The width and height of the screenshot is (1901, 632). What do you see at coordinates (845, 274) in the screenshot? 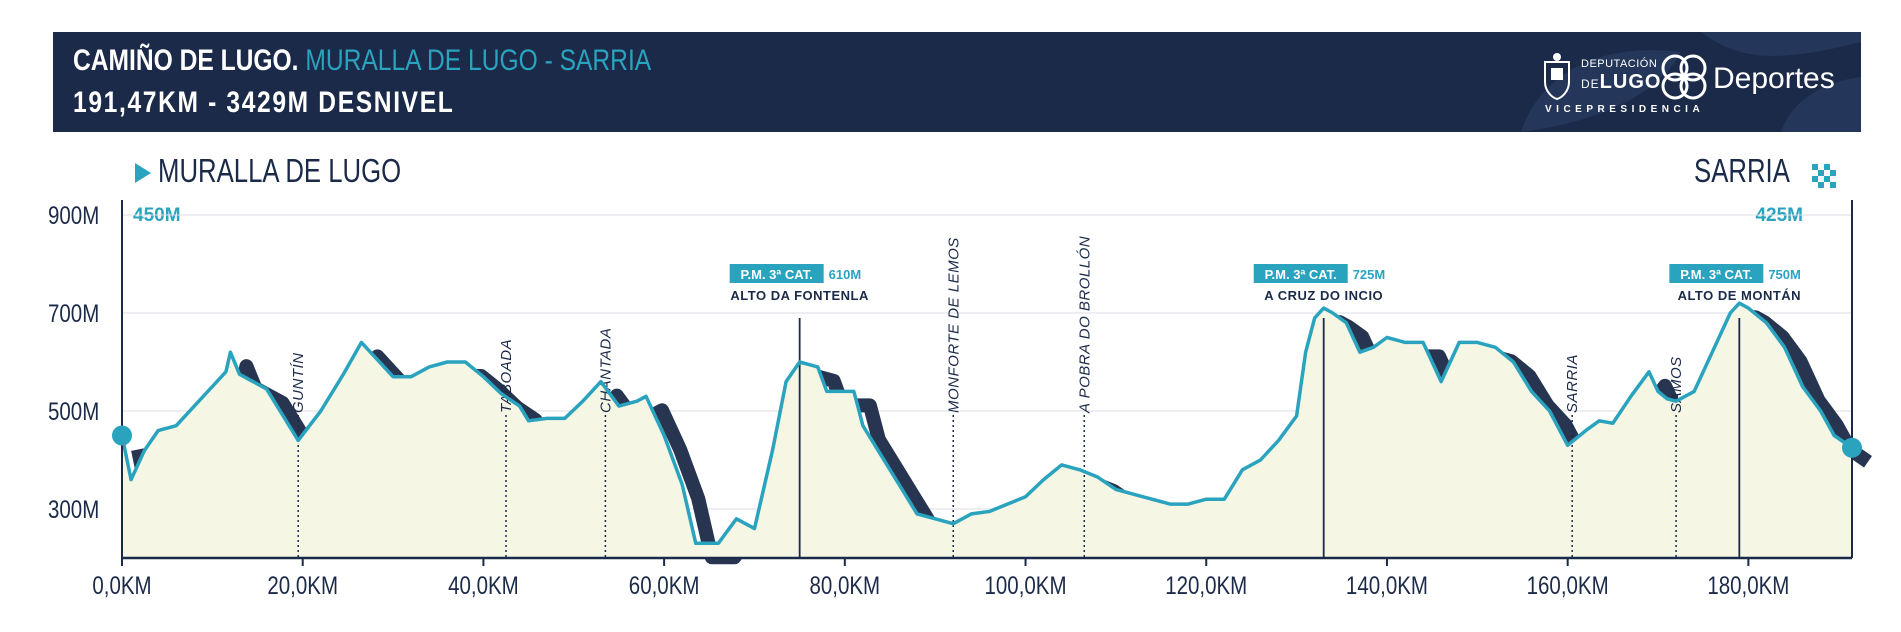
I see `climb-altitude: 610M` at bounding box center [845, 274].